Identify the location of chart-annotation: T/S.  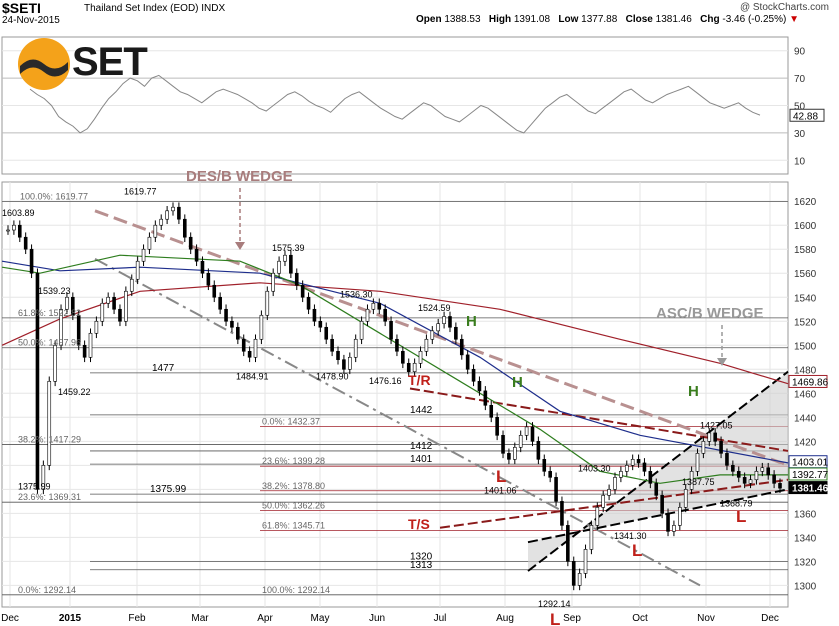
(419, 524).